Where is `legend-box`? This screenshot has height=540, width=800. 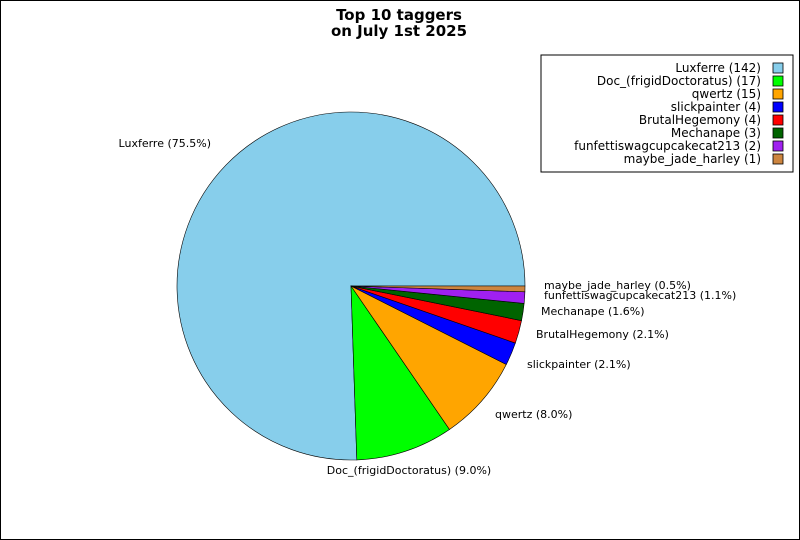 legend-box is located at coordinates (667, 113).